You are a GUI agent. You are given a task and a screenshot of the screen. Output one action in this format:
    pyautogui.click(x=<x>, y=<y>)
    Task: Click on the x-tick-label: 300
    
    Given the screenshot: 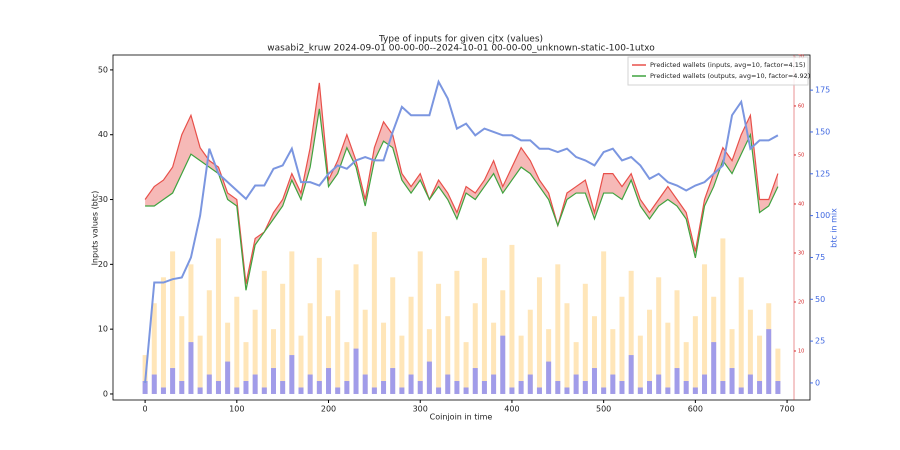 What is the action you would take?
    pyautogui.click(x=420, y=409)
    